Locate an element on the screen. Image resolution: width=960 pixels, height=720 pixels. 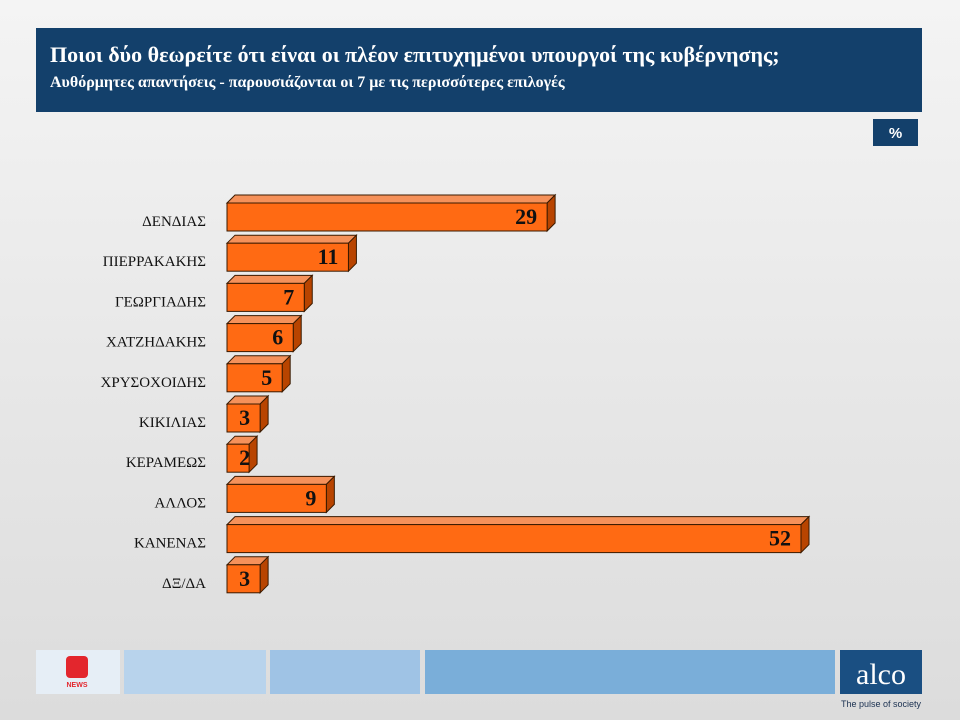
category-label: ΓΕΩΡΓΙΑΔΗΣ is located at coordinates (160, 302).